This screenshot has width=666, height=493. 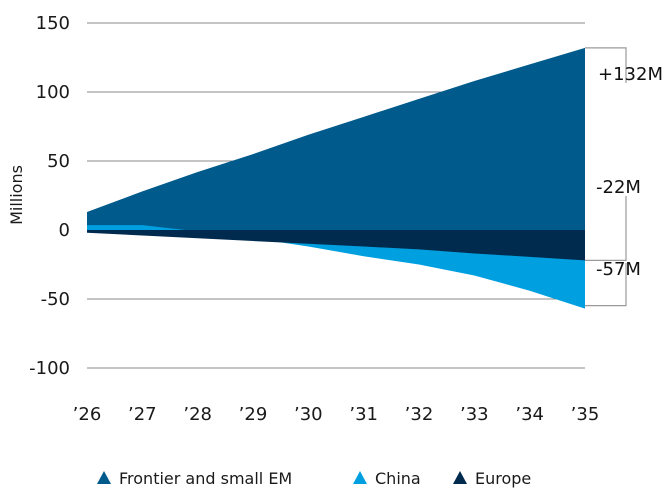 What do you see at coordinates (503, 478) in the screenshot?
I see `legend-label: Europe` at bounding box center [503, 478].